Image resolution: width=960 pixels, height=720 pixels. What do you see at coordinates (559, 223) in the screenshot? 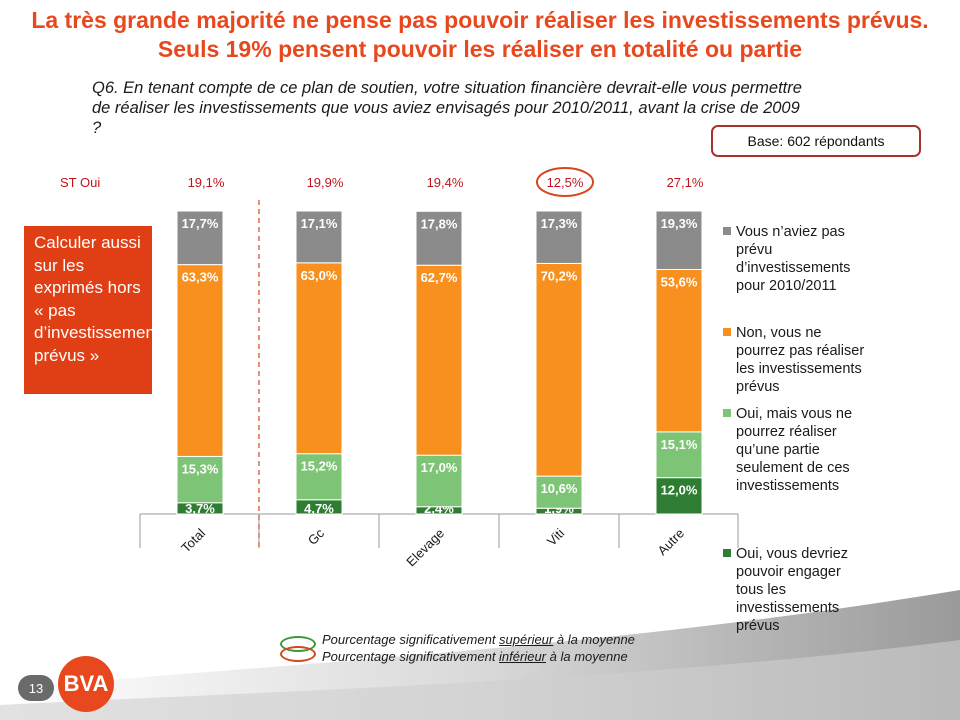
I see `bar-data-label: 17,3%` at bounding box center [559, 223].